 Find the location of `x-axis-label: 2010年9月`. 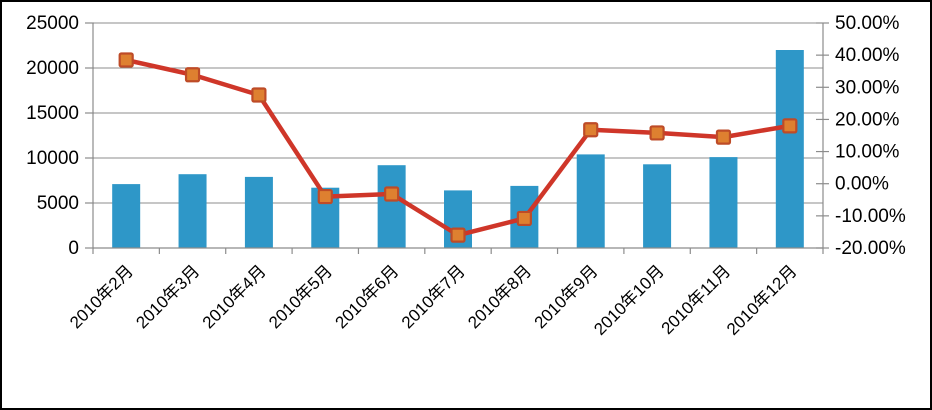

x-axis-label: 2010年9月 is located at coordinates (566, 296).